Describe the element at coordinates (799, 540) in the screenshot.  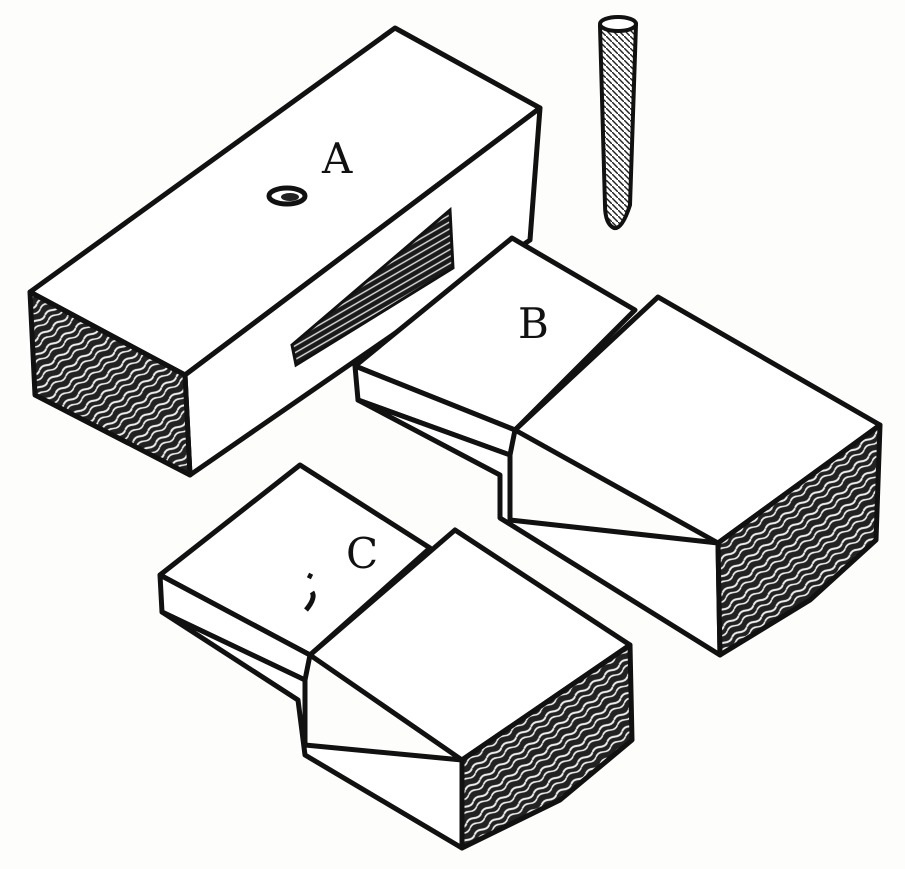
I see `piece-b-end-grain` at that location.